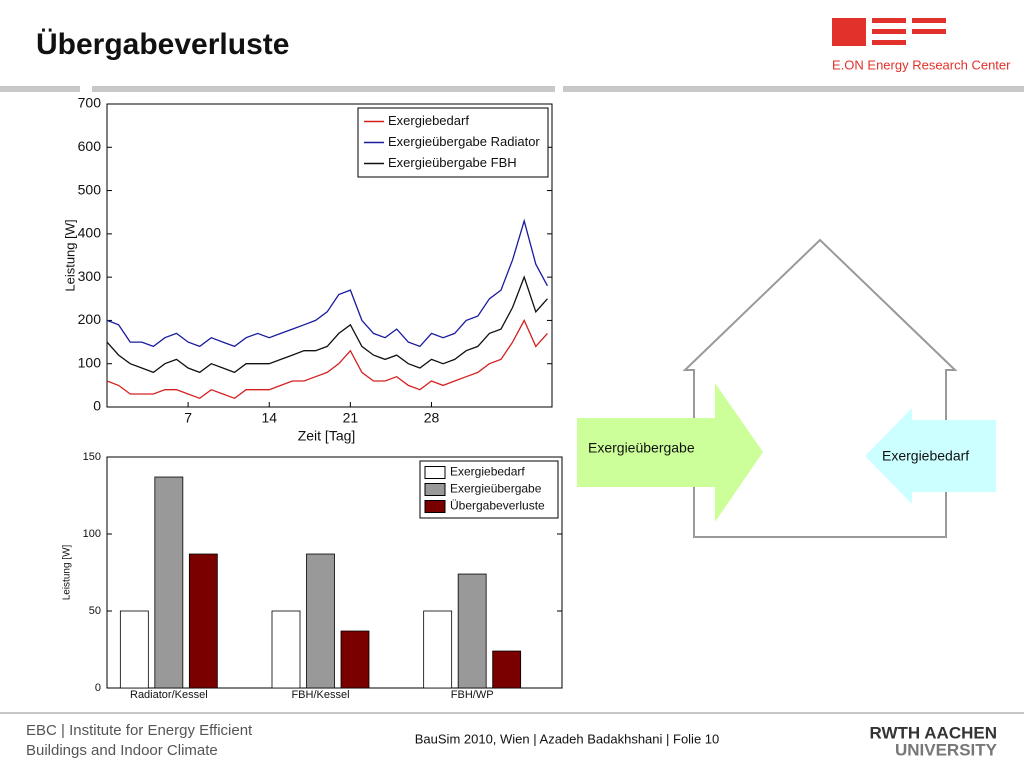  I want to click on x-tick-label: 21, so click(351, 418).